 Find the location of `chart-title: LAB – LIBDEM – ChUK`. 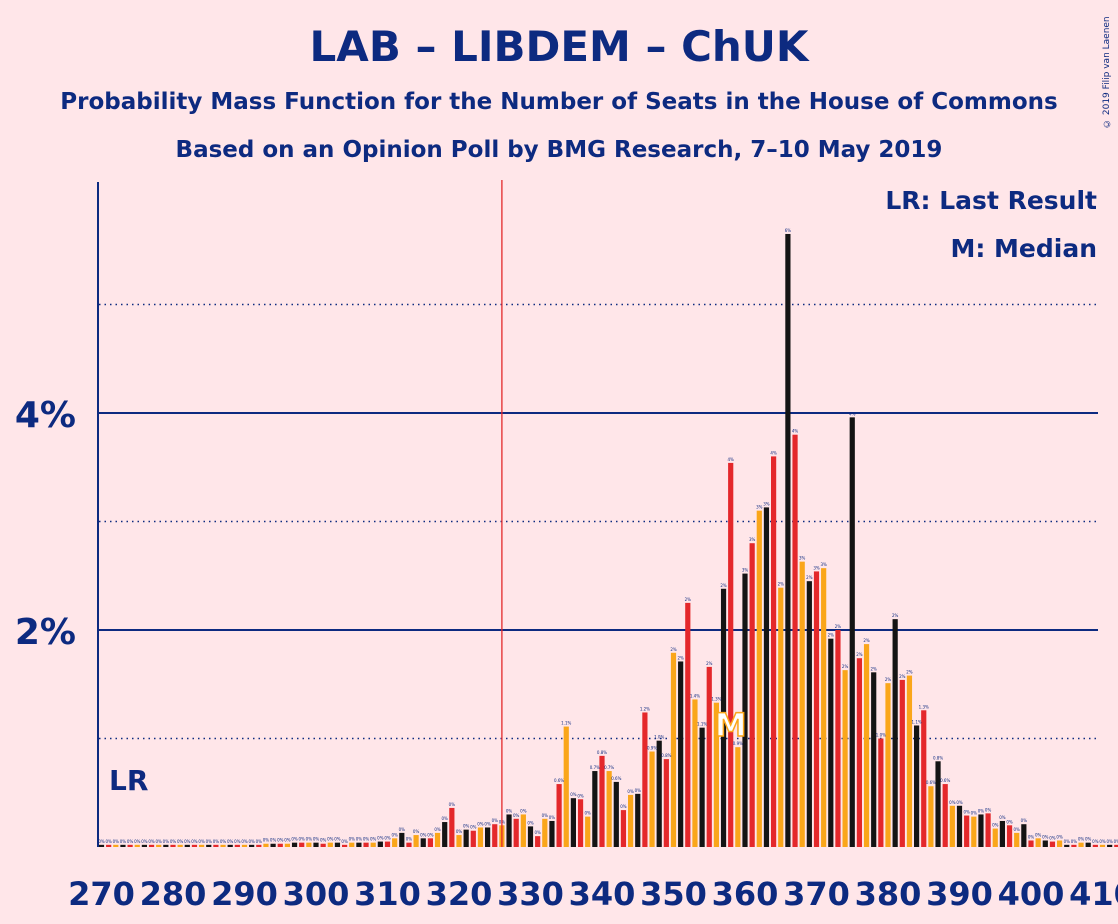

chart-title: LAB – LIBDEM – ChUK is located at coordinates (559, 46).